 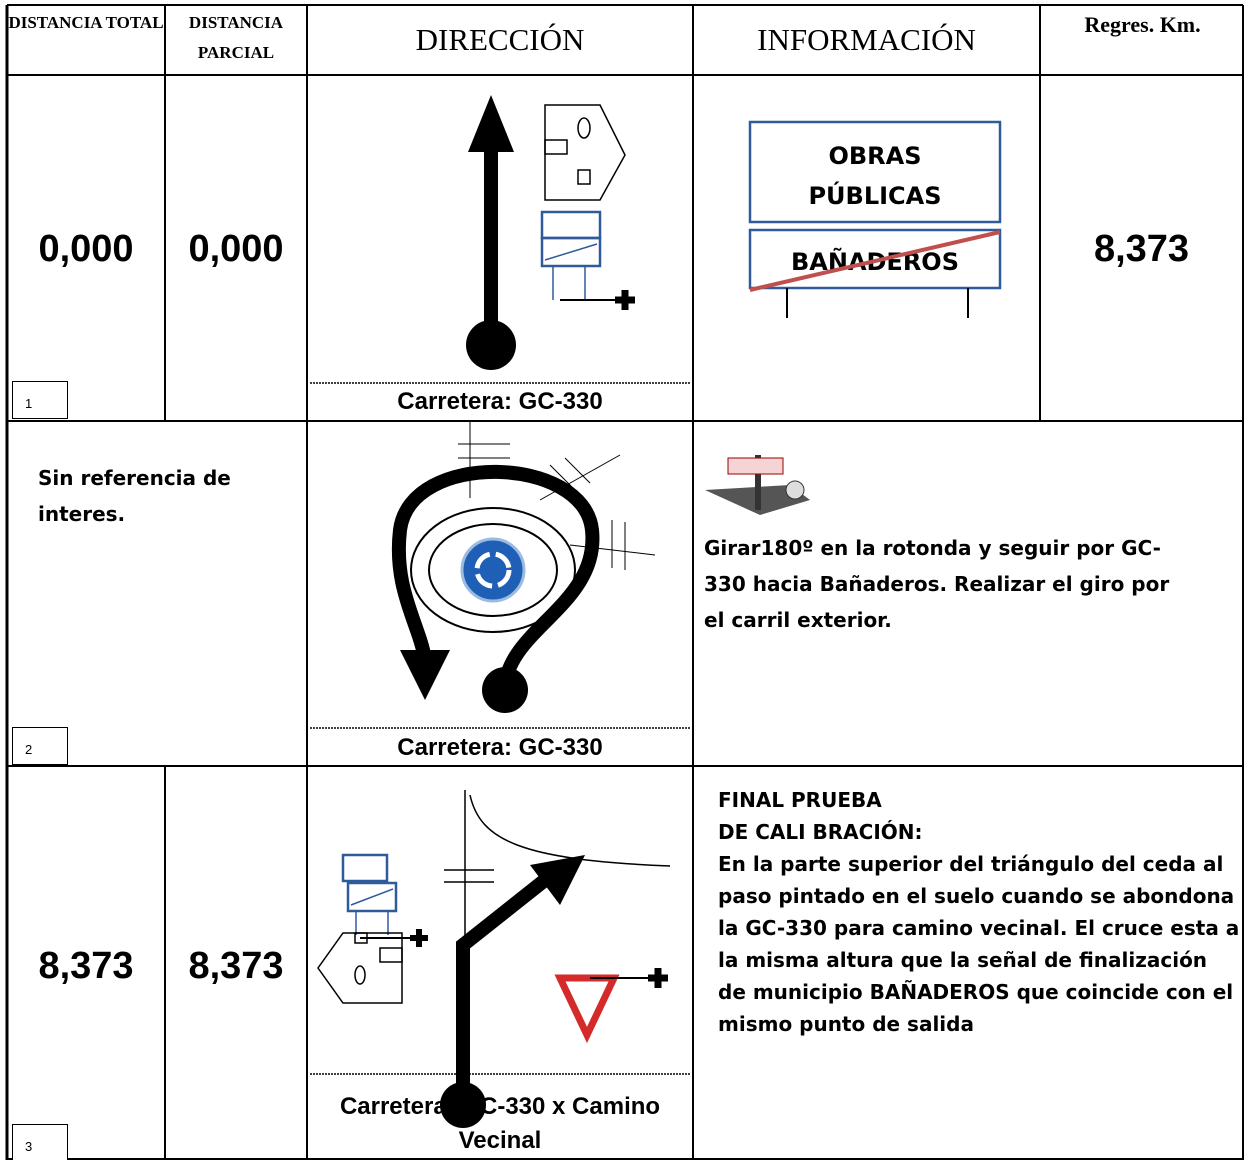 I want to click on signpost-figure, so click(x=757, y=485).